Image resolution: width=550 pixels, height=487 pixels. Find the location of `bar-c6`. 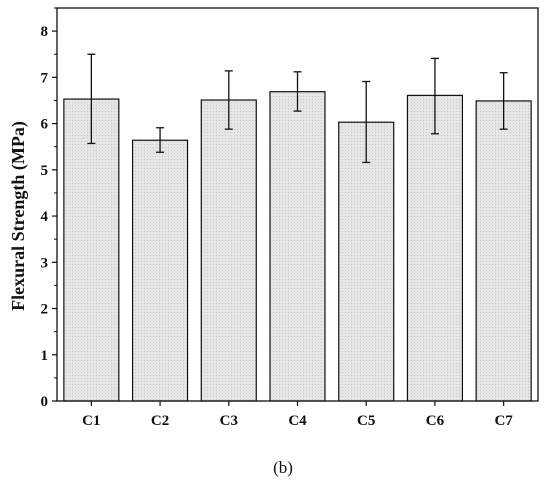

bar-c6 is located at coordinates (435, 248).